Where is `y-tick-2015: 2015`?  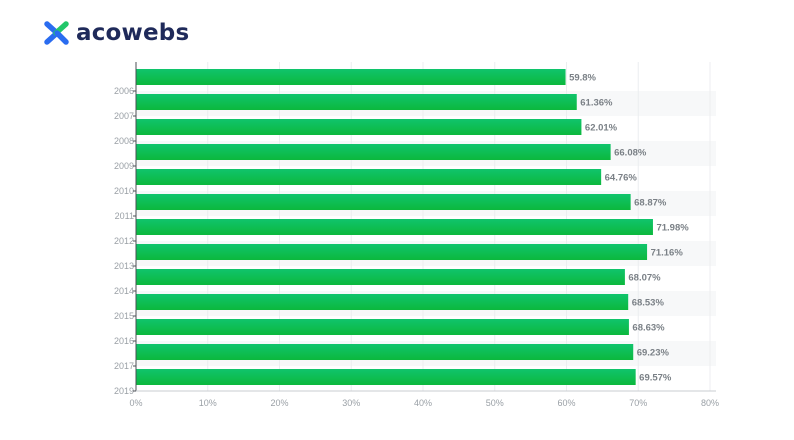 y-tick-2015: 2015 is located at coordinates (124, 316).